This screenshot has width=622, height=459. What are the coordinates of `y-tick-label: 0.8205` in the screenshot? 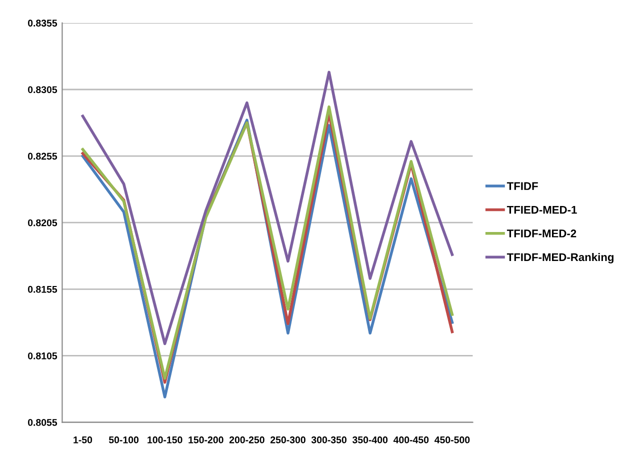 It's located at (43, 222).